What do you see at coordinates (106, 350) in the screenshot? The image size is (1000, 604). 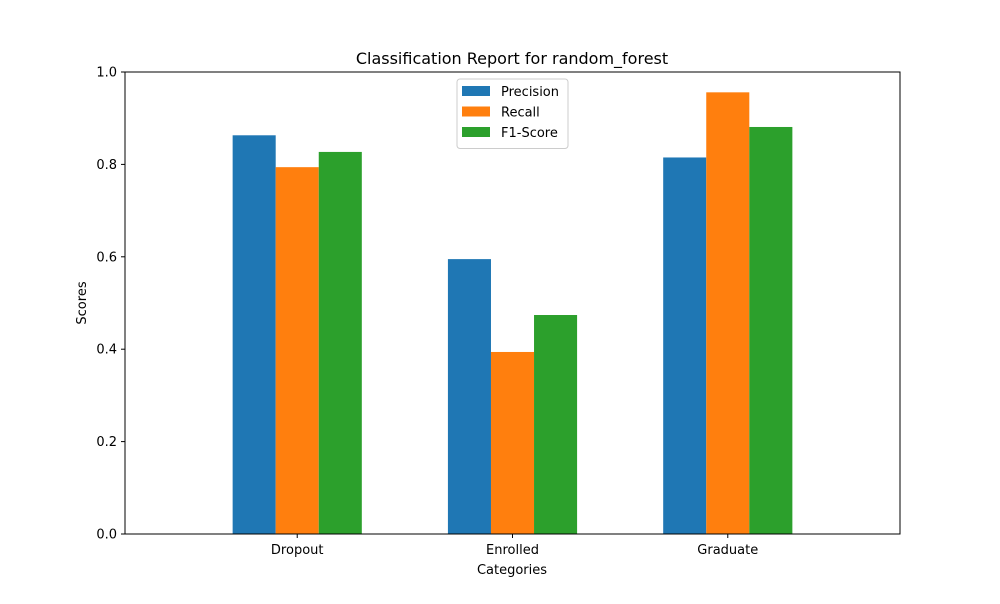 I see `y-tick-label: 0.4` at bounding box center [106, 350].